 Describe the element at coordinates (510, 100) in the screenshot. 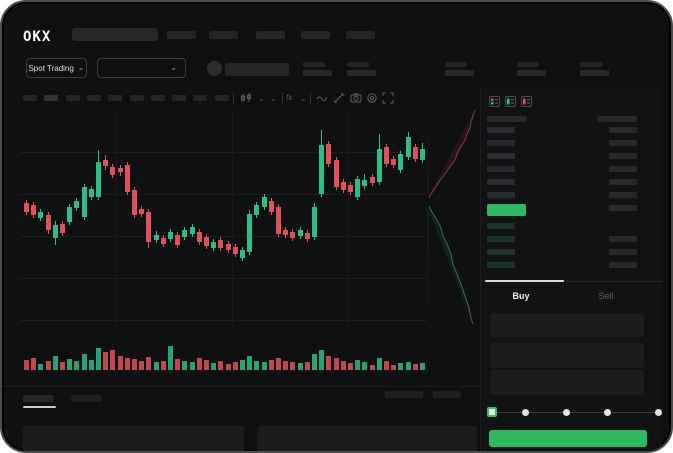

I see `book-buy-icon` at that location.